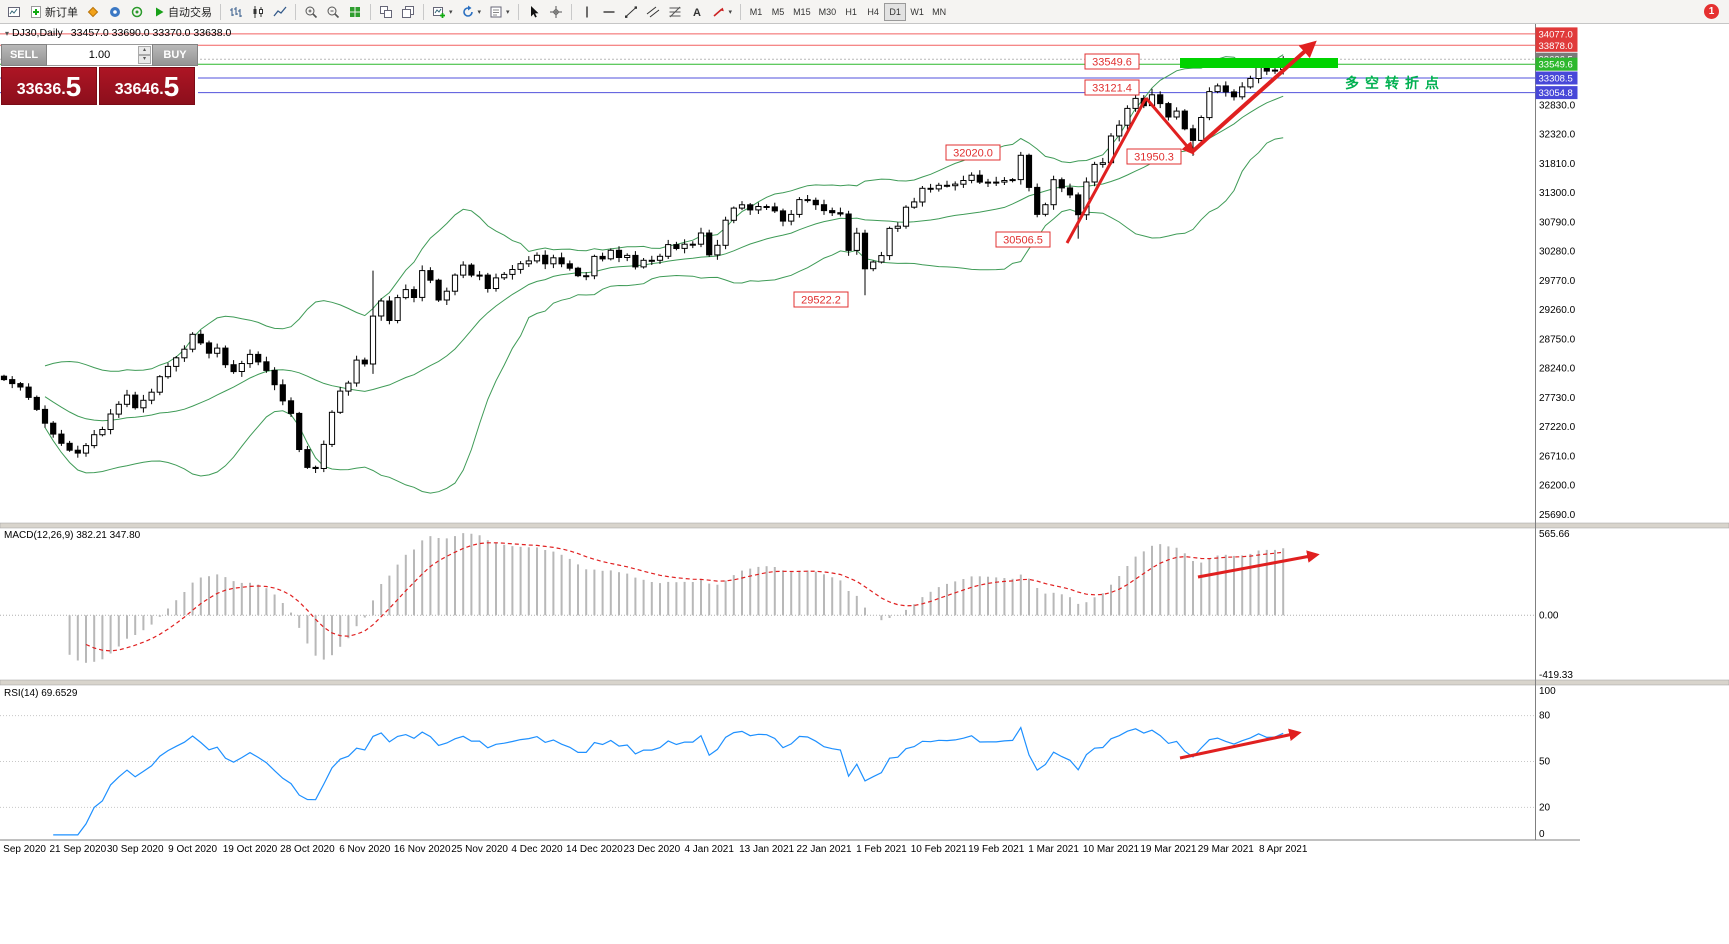 This screenshot has height=944, width=1729. What do you see at coordinates (137, 12) in the screenshot?
I see `market-watch-button` at bounding box center [137, 12].